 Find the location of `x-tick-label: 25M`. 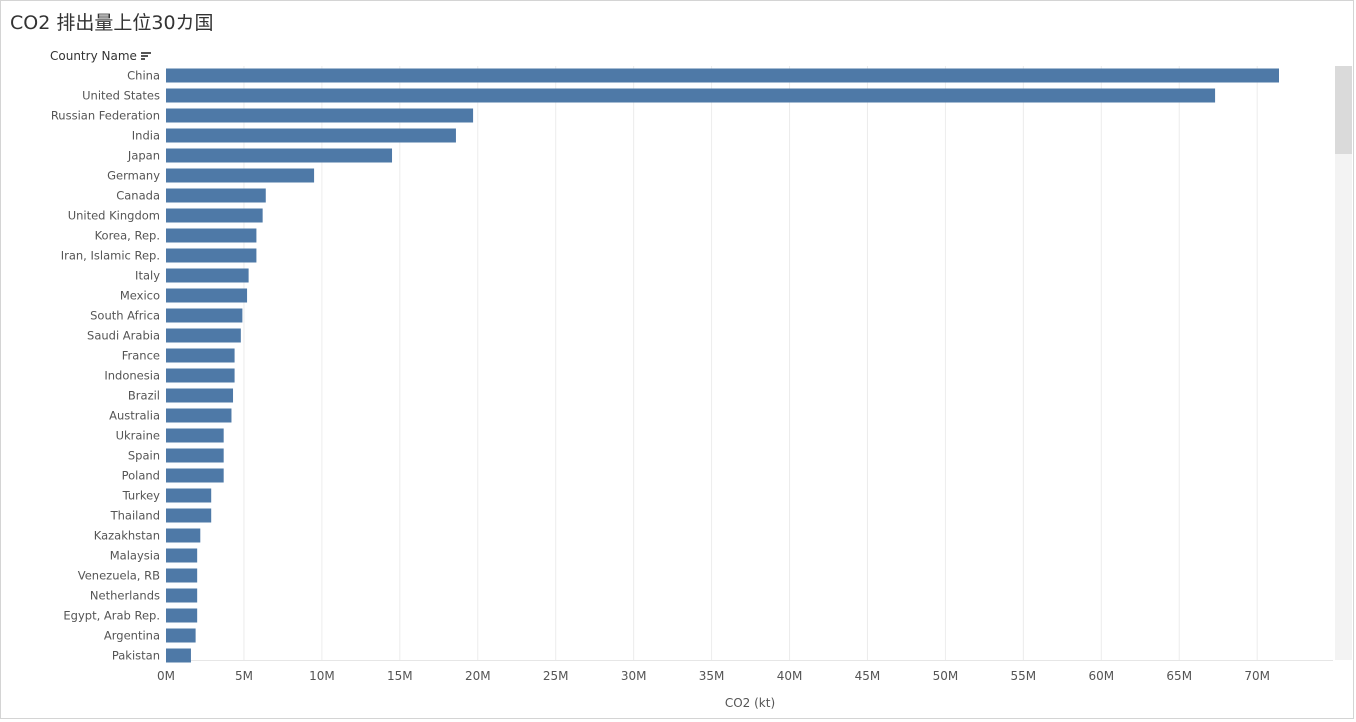

x-tick-label: 25M is located at coordinates (556, 676).